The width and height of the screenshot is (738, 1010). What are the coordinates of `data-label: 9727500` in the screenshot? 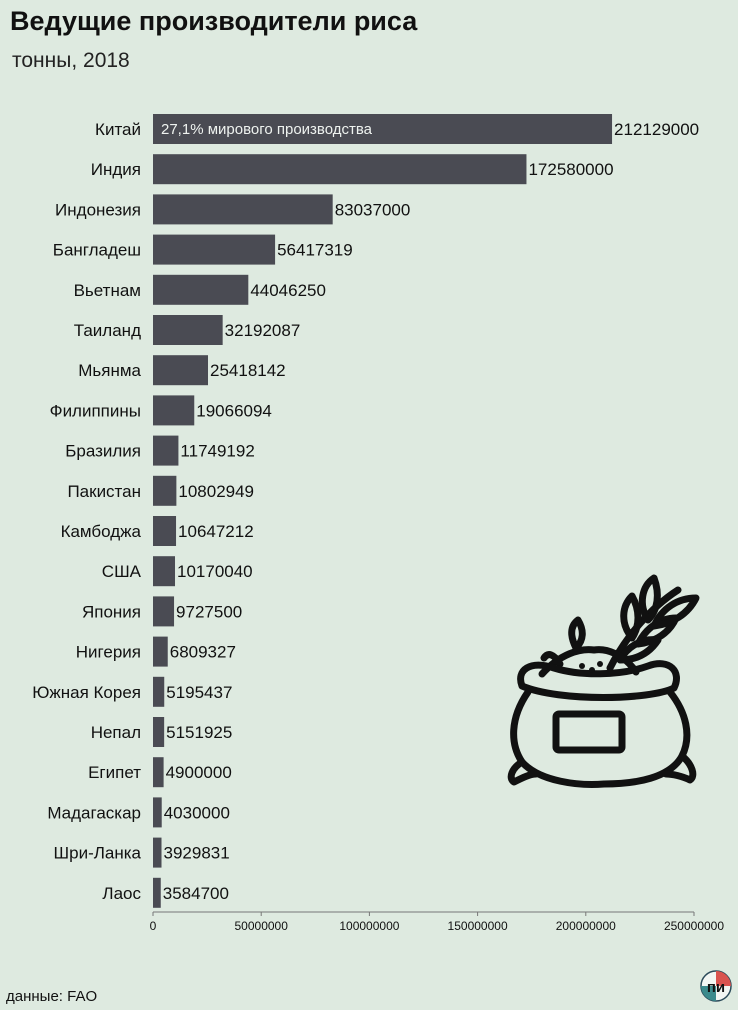 It's located at (209, 611).